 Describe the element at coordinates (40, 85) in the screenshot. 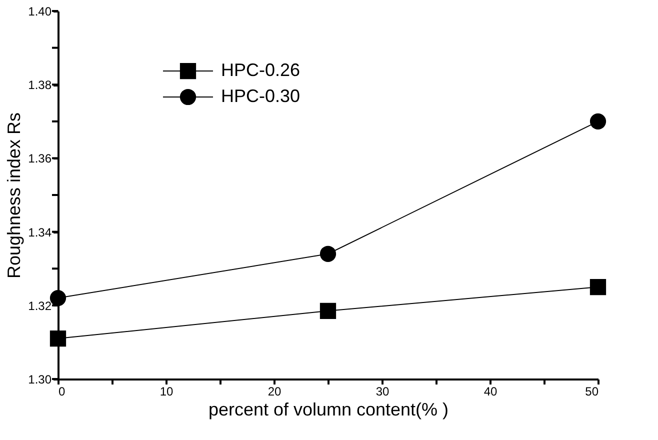

I see `y-tick-label: 1.38` at that location.